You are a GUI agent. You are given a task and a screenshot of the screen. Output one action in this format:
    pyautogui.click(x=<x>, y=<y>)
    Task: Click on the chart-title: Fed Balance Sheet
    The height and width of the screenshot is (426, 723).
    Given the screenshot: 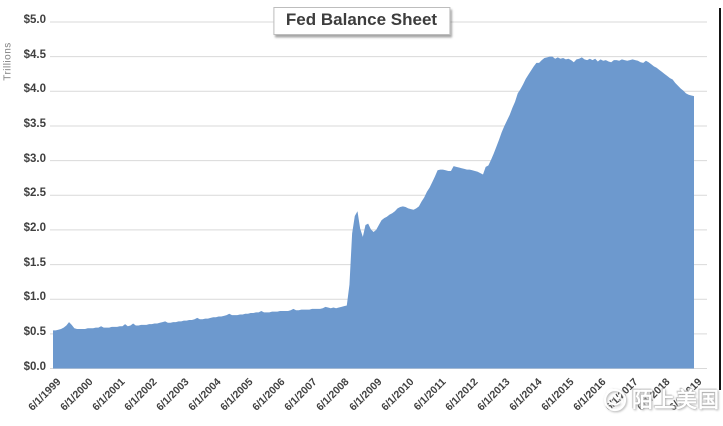 What is the action you would take?
    pyautogui.click(x=361, y=19)
    